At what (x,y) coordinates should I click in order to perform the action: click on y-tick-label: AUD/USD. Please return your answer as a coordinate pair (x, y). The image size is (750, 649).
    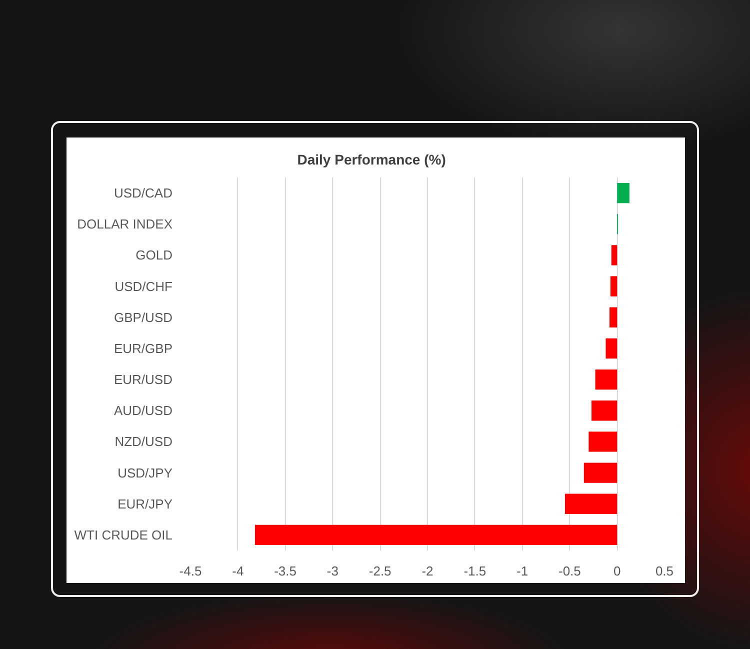
    Looking at the image, I should click on (143, 410).